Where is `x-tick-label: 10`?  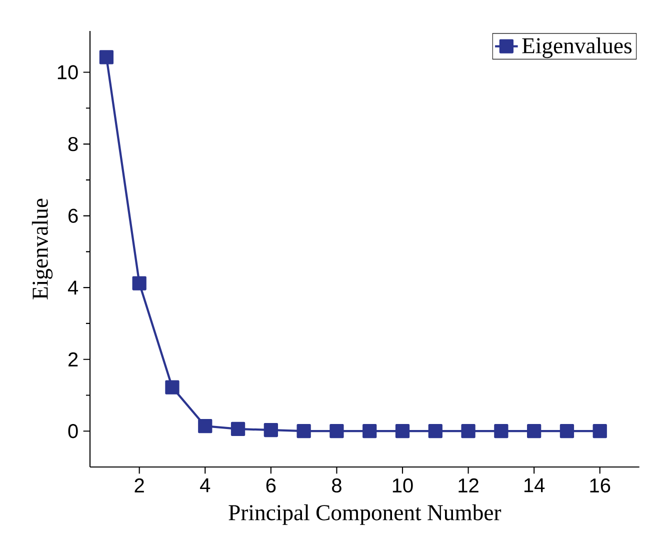 x-tick-label: 10 is located at coordinates (402, 485).